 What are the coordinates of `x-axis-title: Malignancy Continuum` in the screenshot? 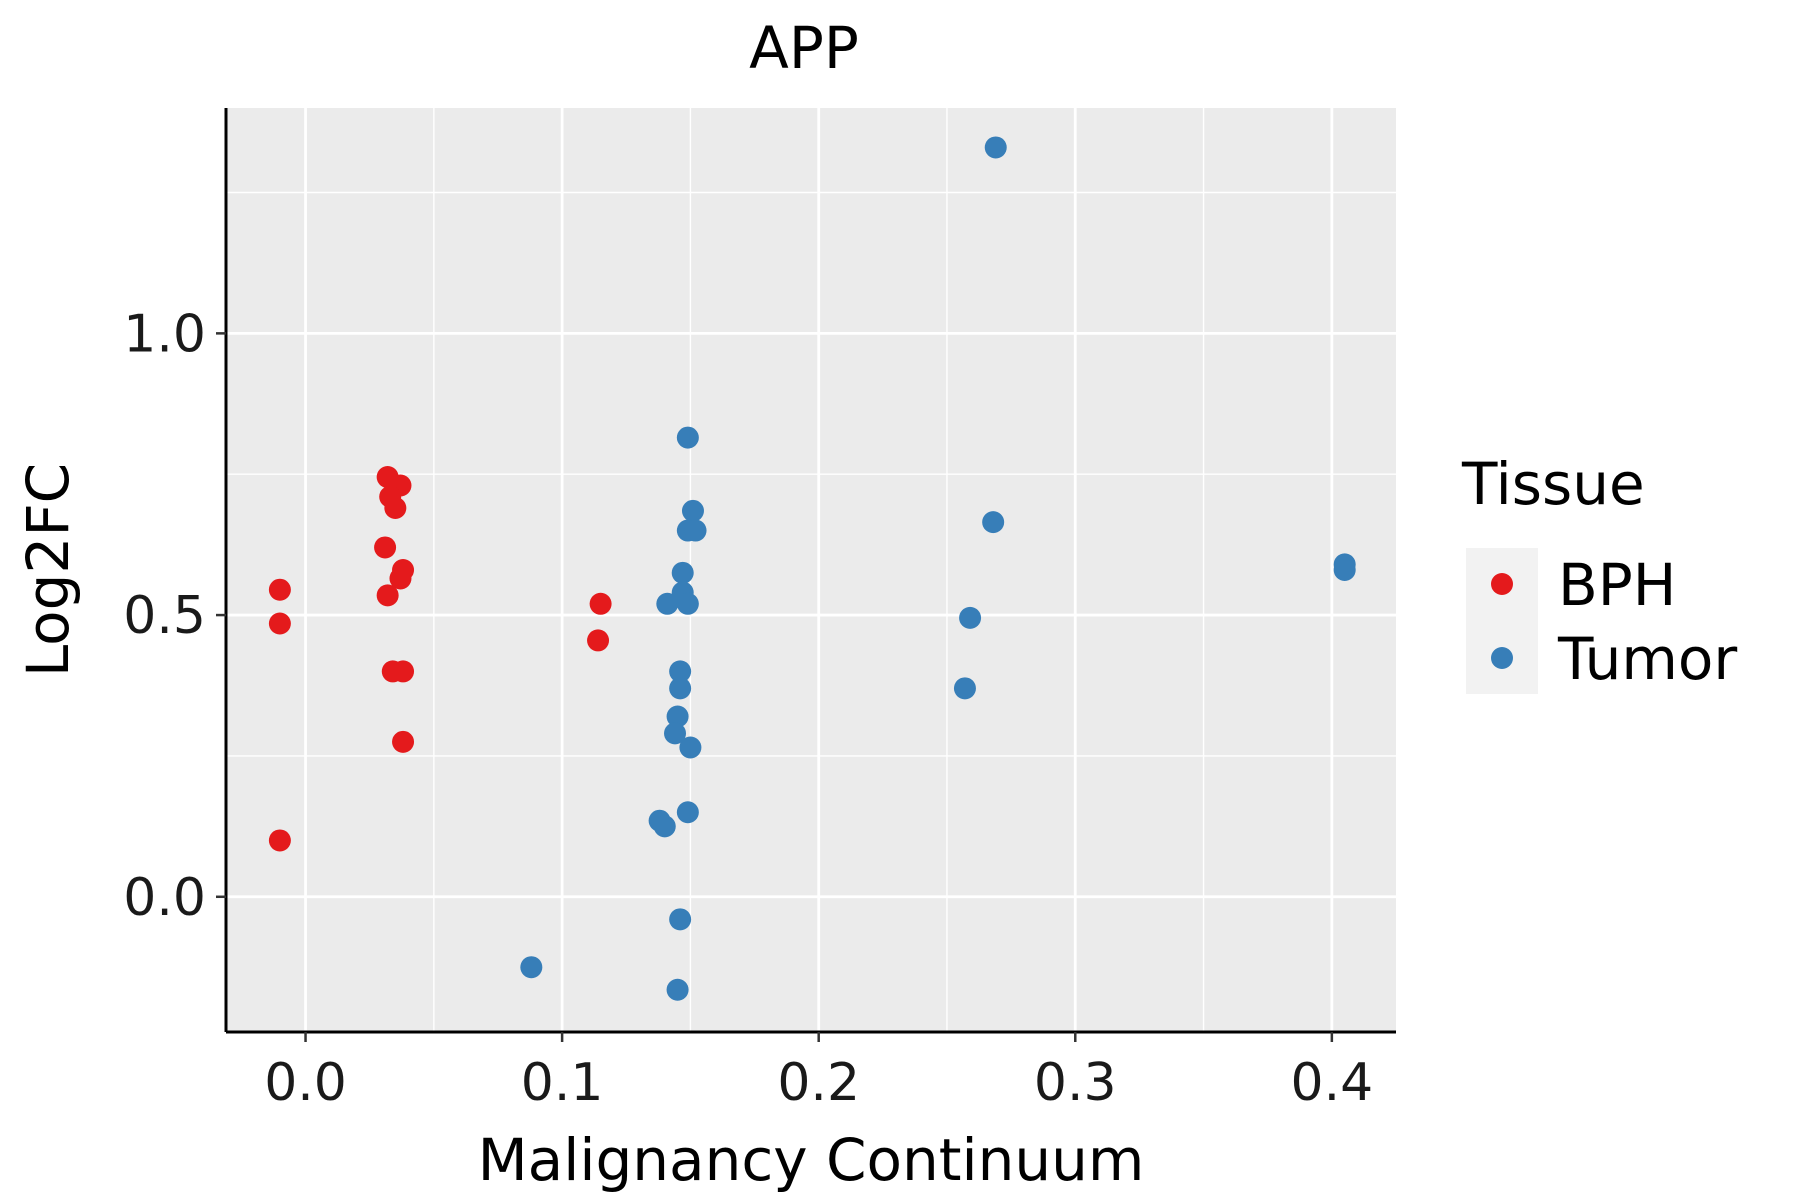 It's located at (811, 1160).